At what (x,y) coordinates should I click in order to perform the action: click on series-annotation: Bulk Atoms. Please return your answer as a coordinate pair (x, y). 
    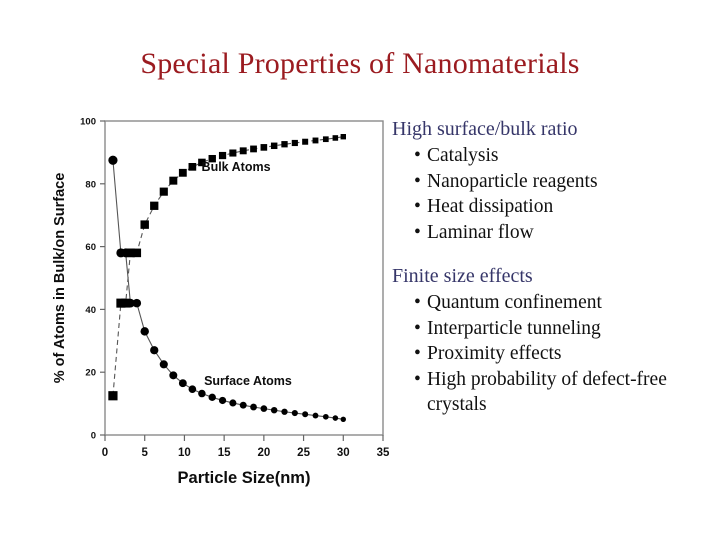
    Looking at the image, I should click on (236, 167).